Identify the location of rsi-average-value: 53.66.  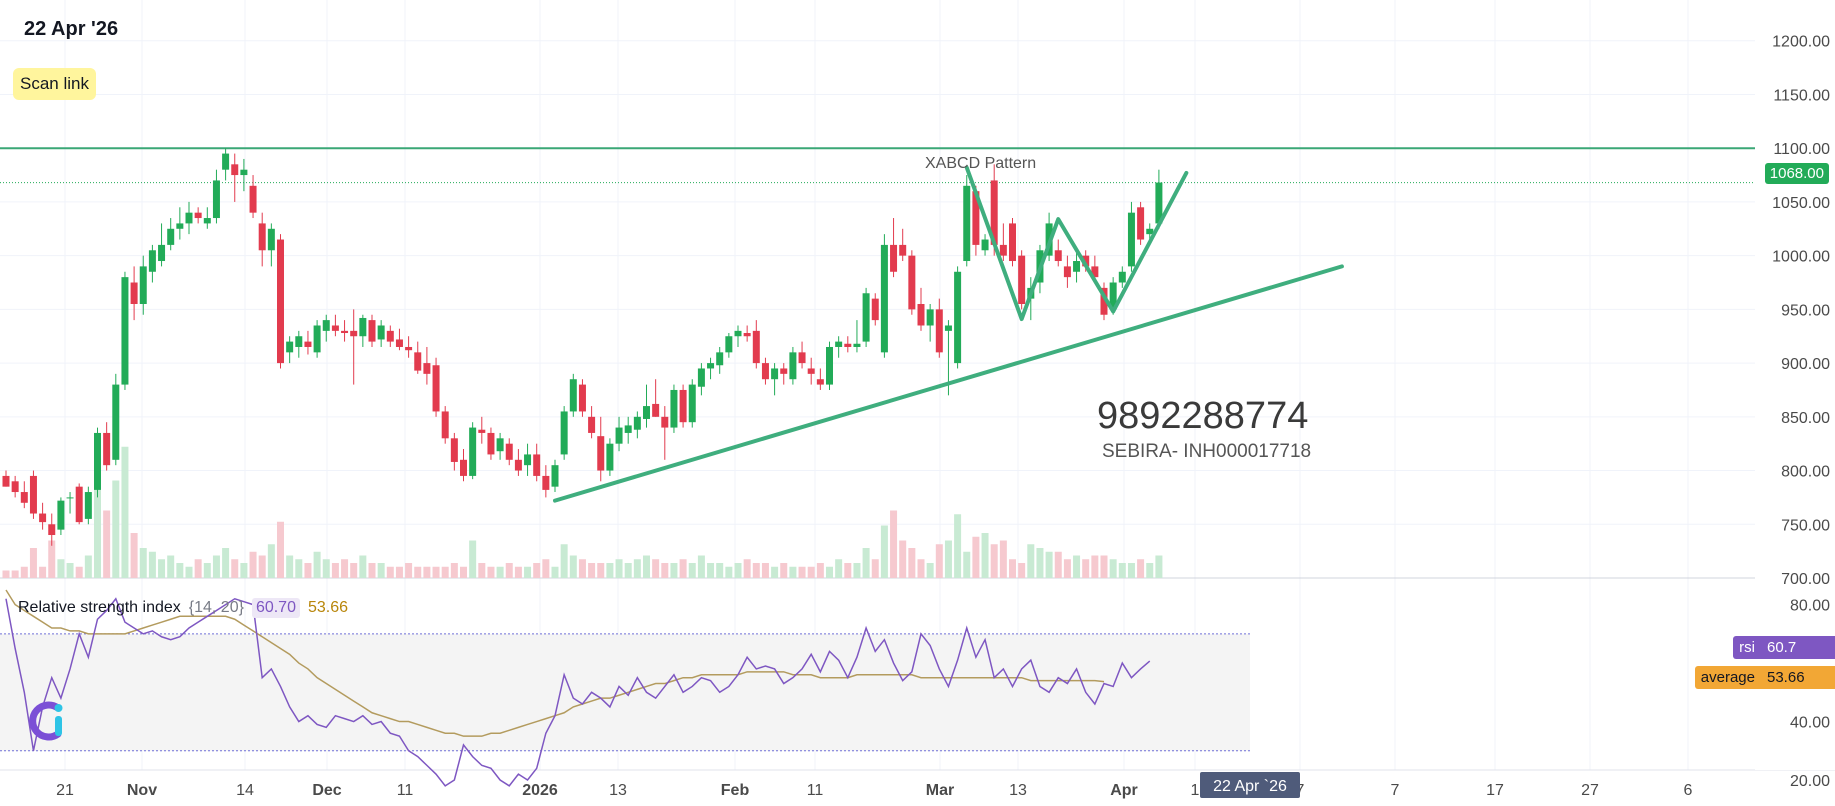
(328, 607).